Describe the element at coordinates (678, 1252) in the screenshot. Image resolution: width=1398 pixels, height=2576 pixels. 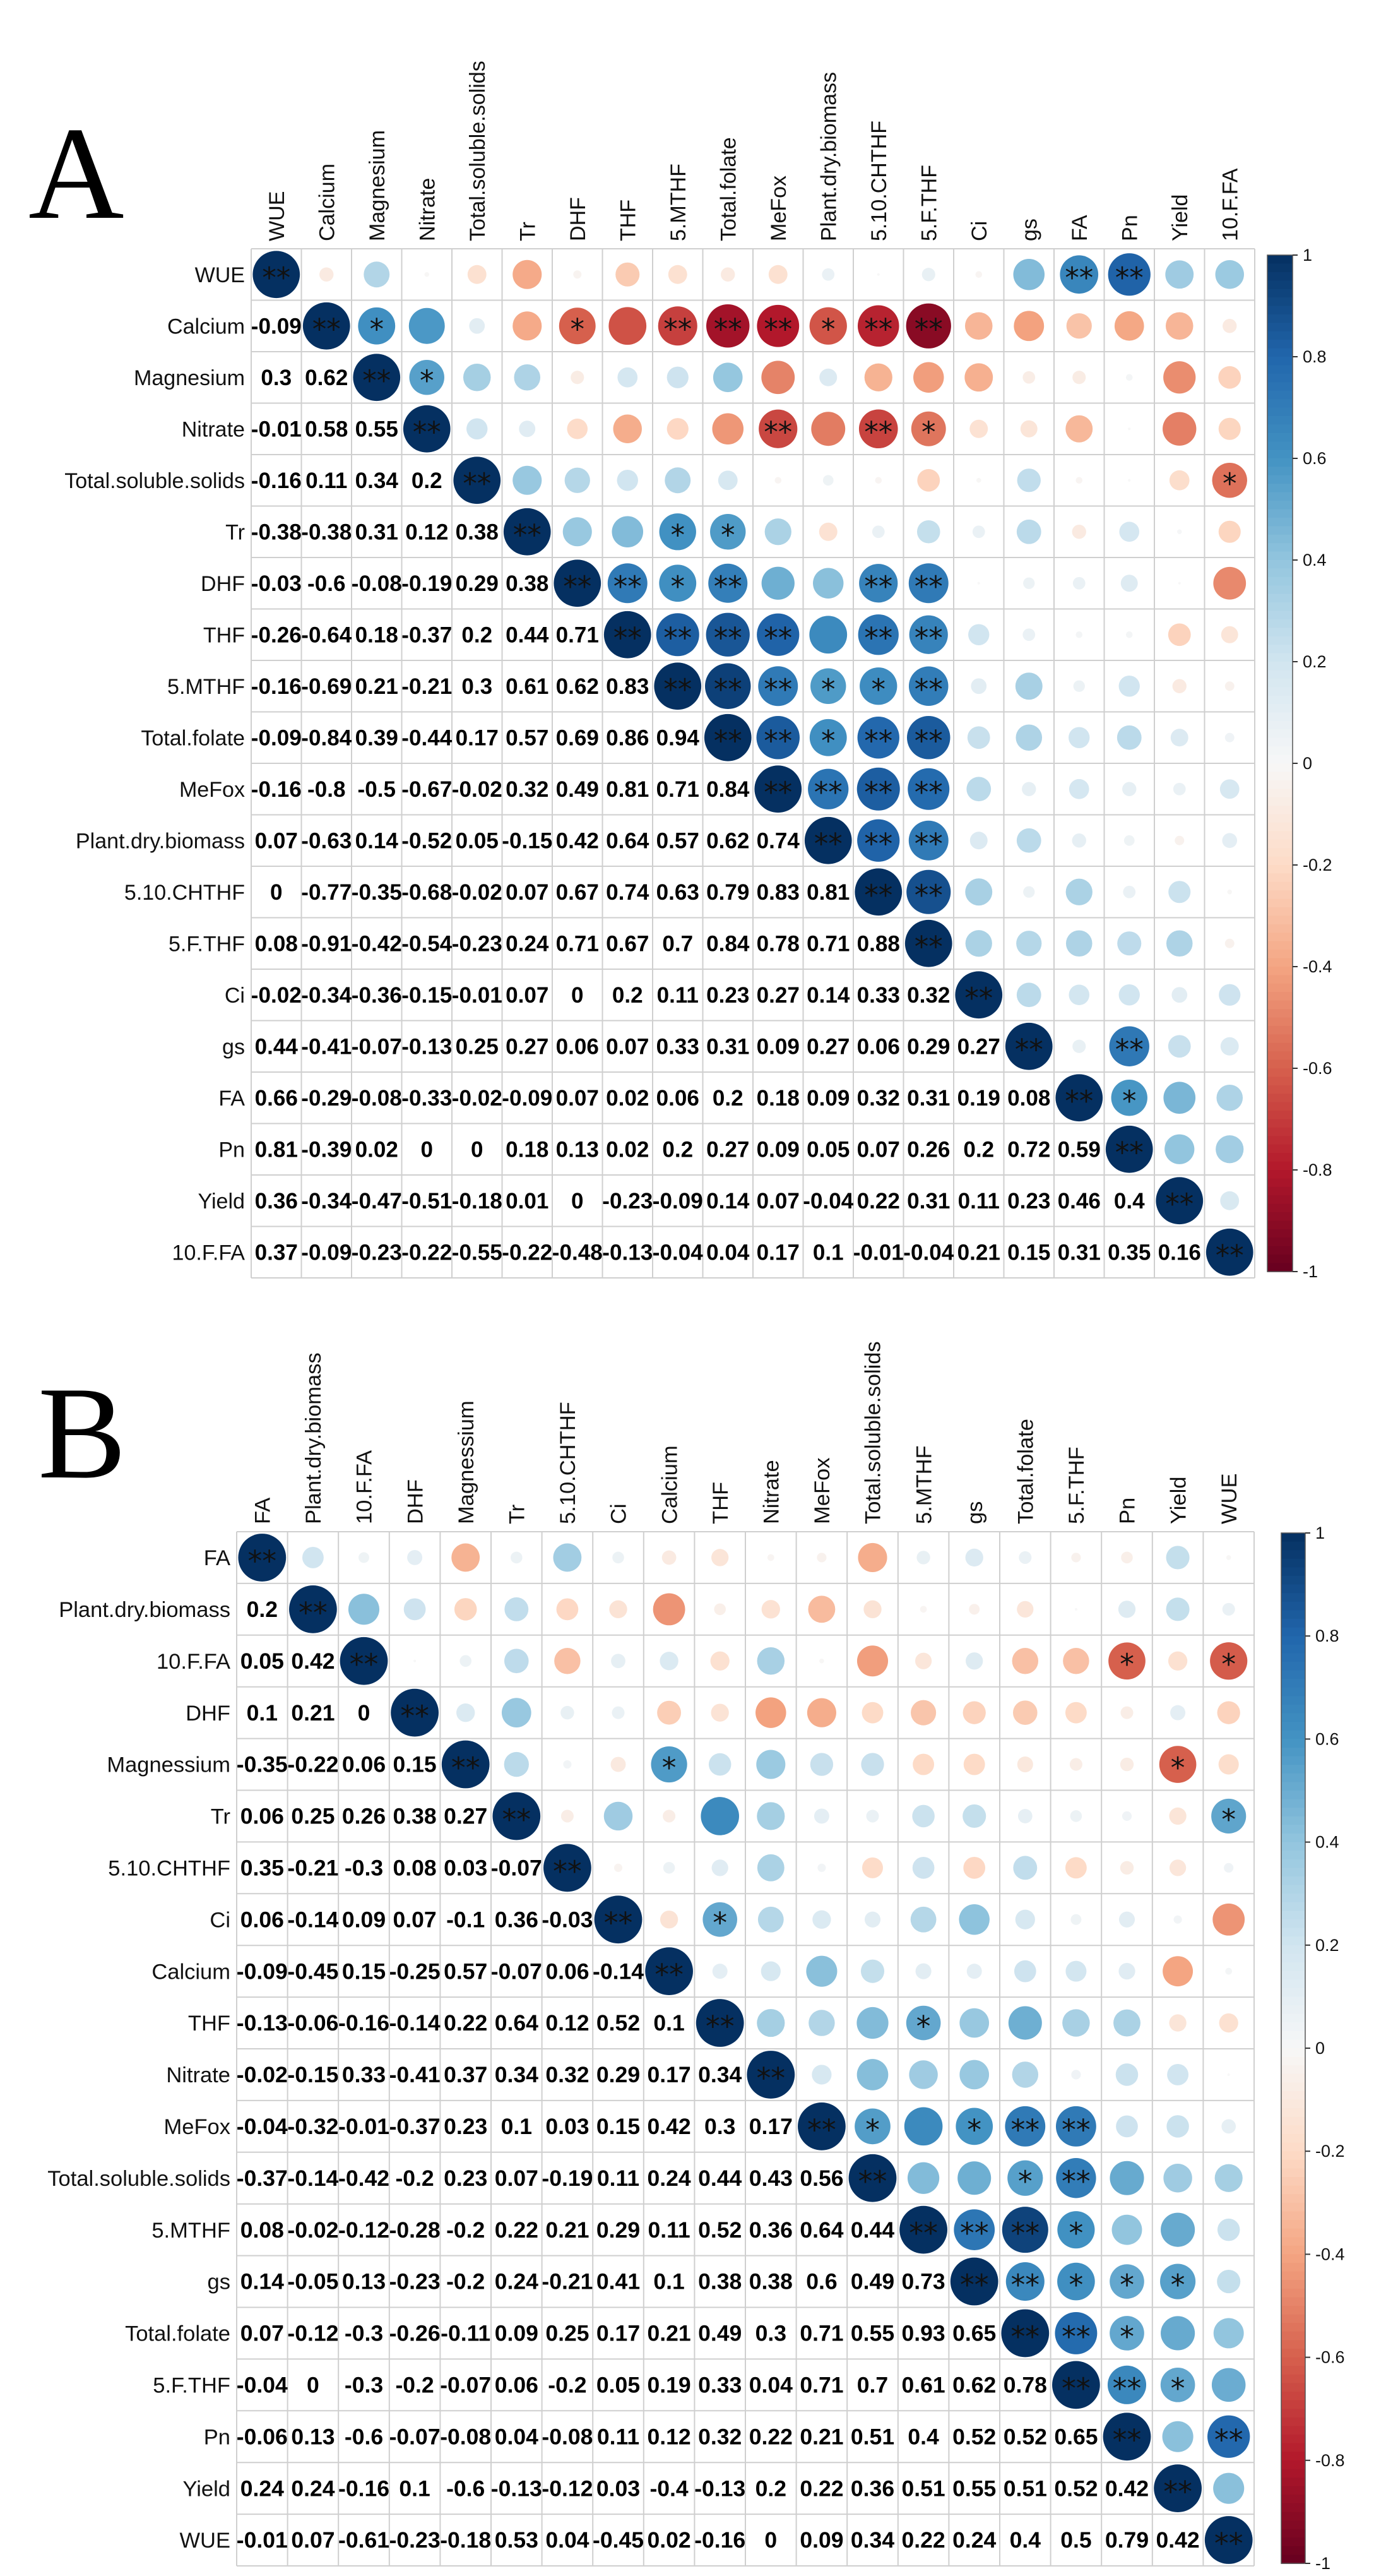
I see `correlation-value: -0.04` at that location.